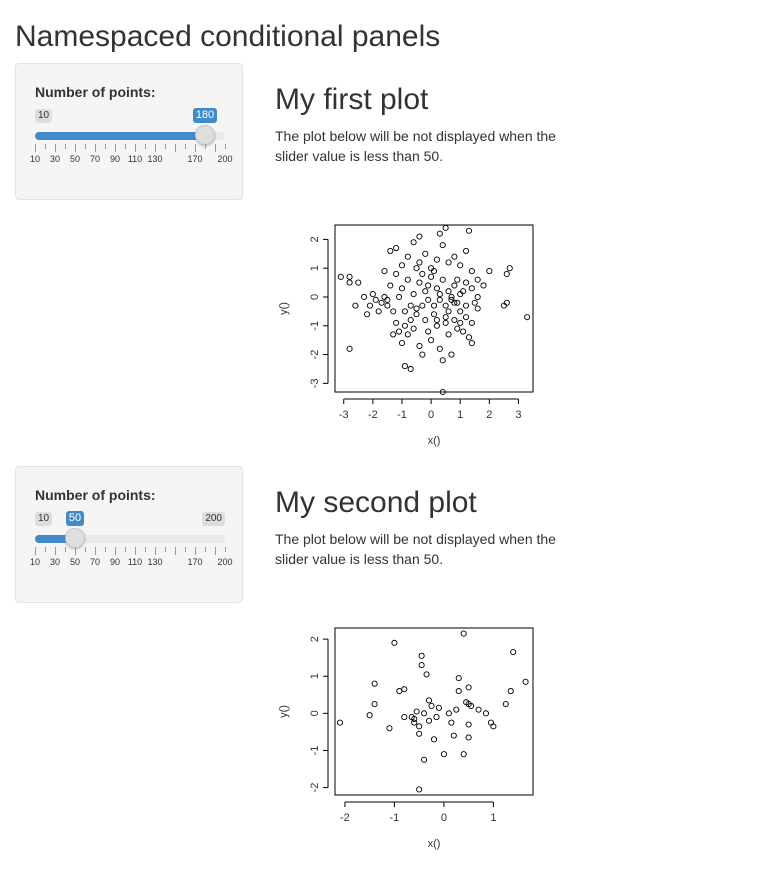 The height and width of the screenshot is (869, 765). I want to click on slider-max-label: 200, so click(213, 519).